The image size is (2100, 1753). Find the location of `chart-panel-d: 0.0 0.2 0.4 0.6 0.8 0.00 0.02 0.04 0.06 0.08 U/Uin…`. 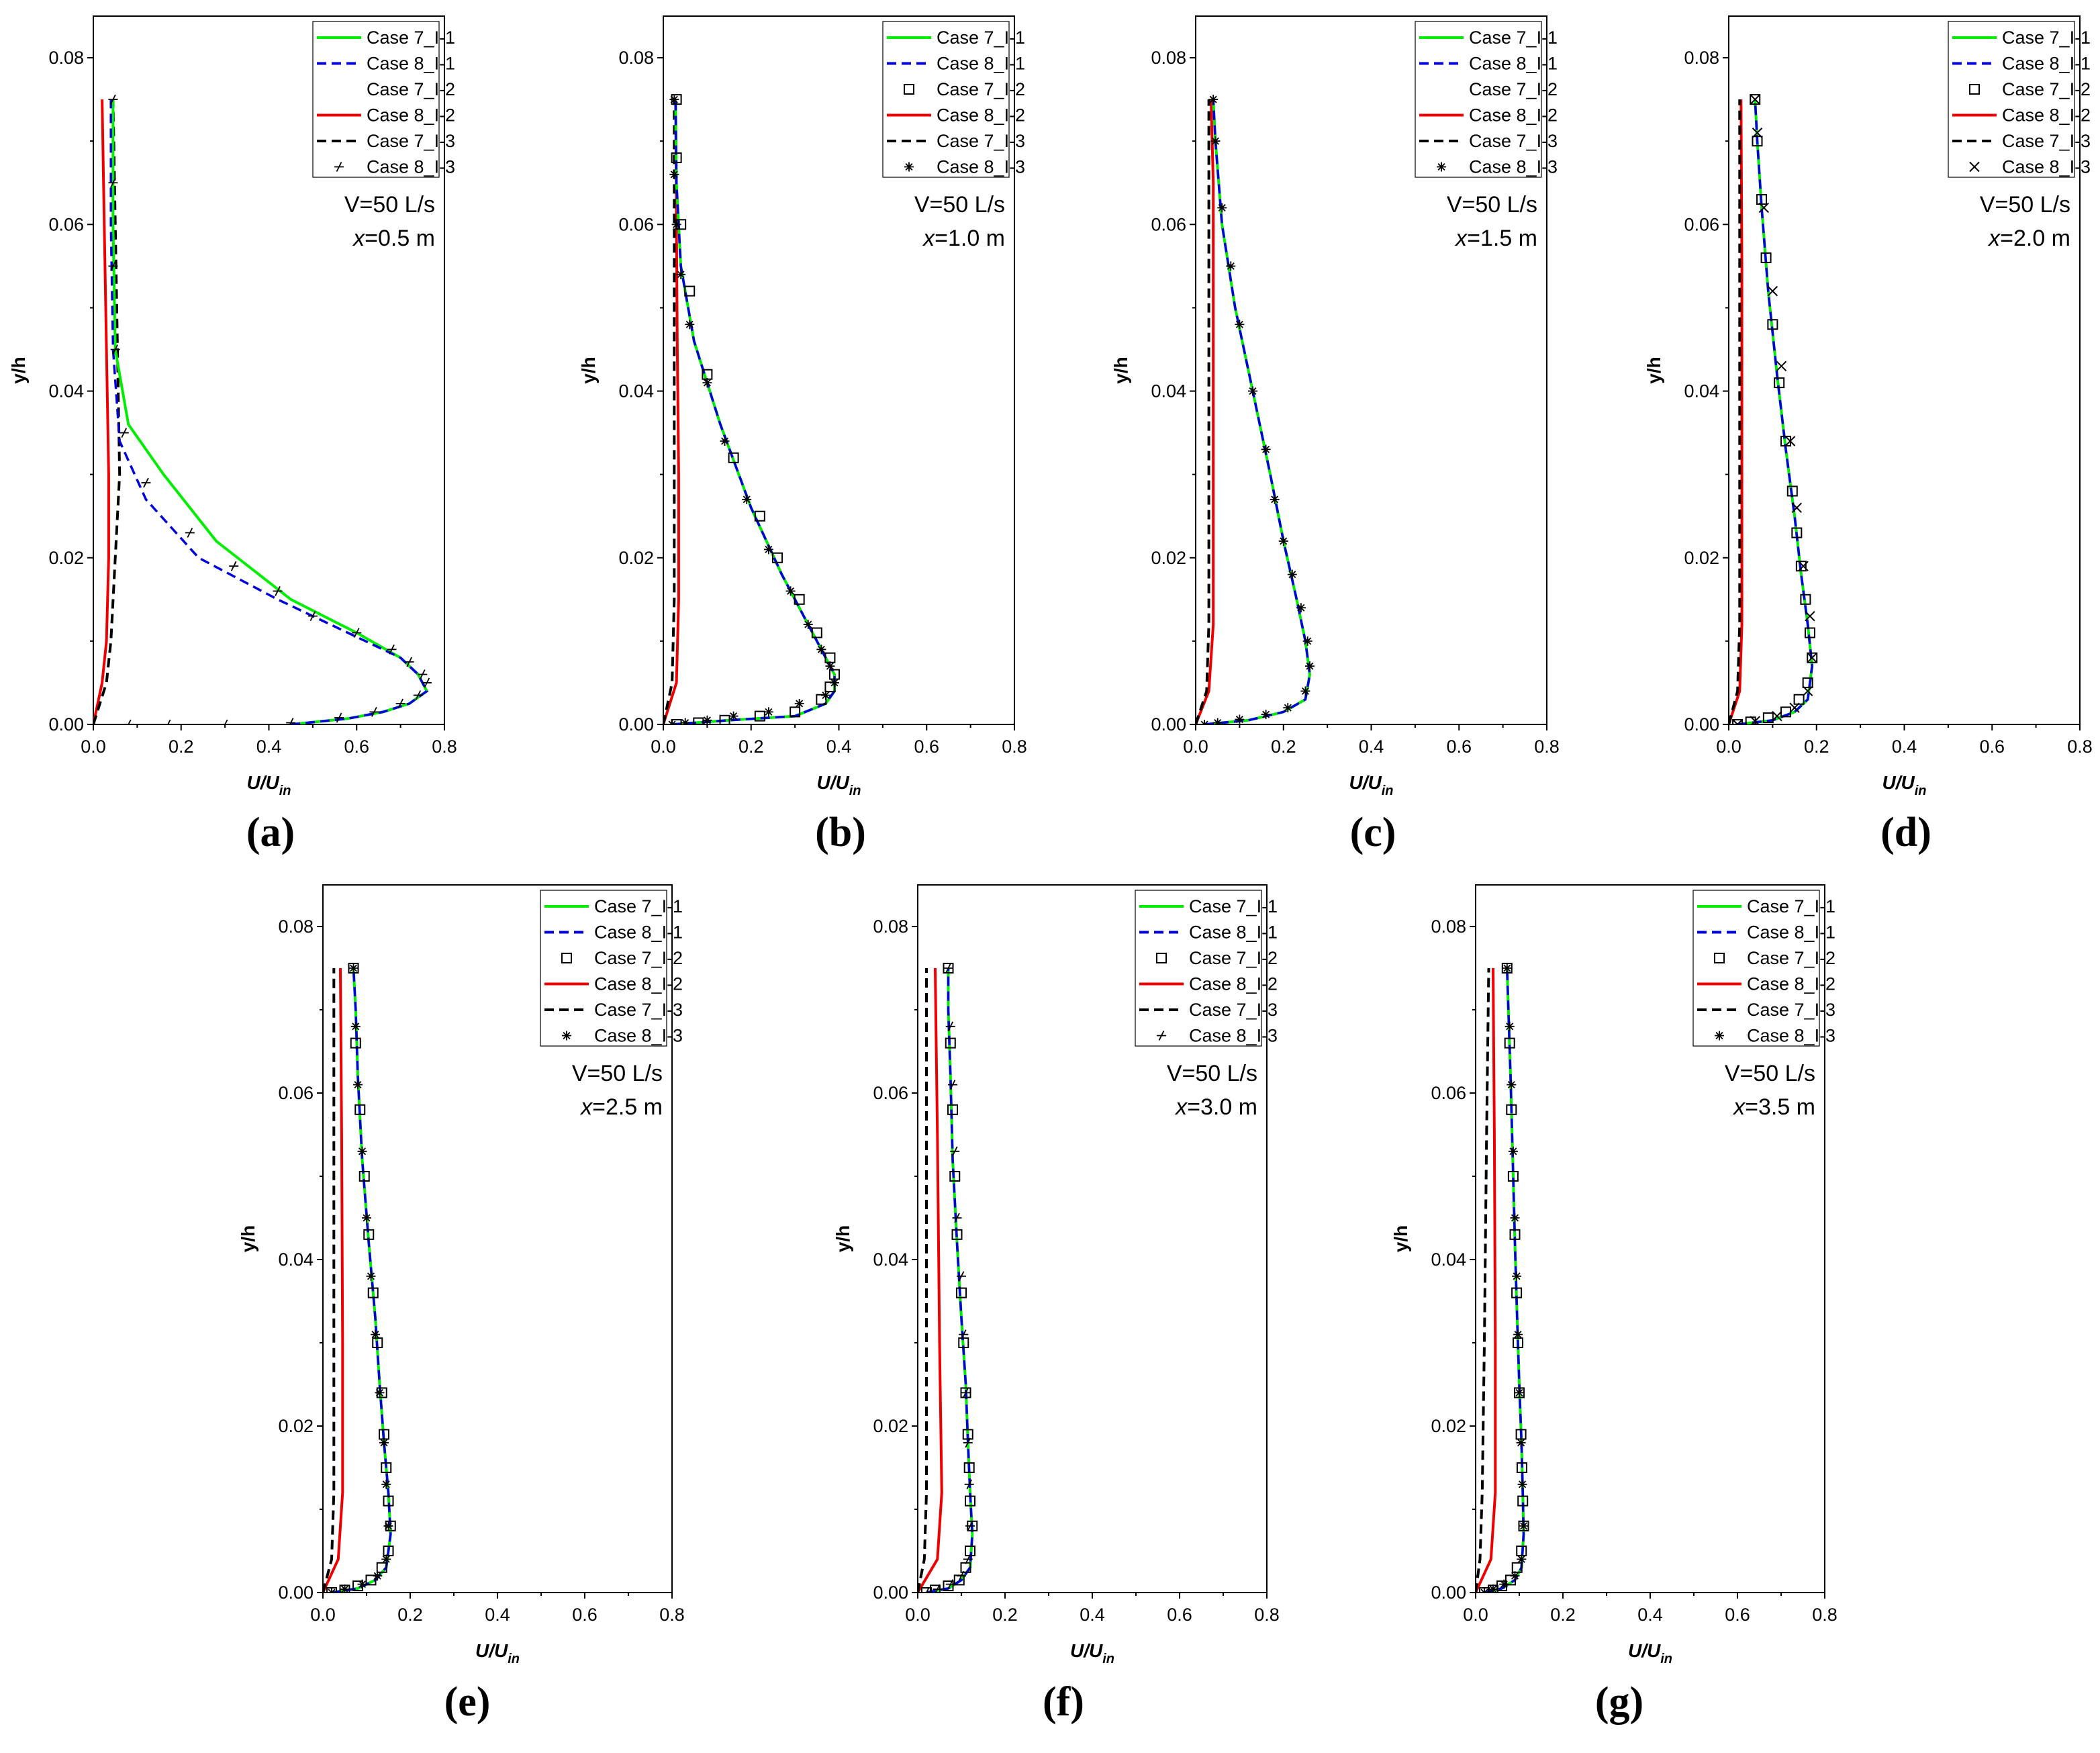

chart-panel-d: 0.0 0.2 0.4 0.6 0.8 0.00 0.02 0.04 0.06 0.08 U/Uin… is located at coordinates (1868, 435).